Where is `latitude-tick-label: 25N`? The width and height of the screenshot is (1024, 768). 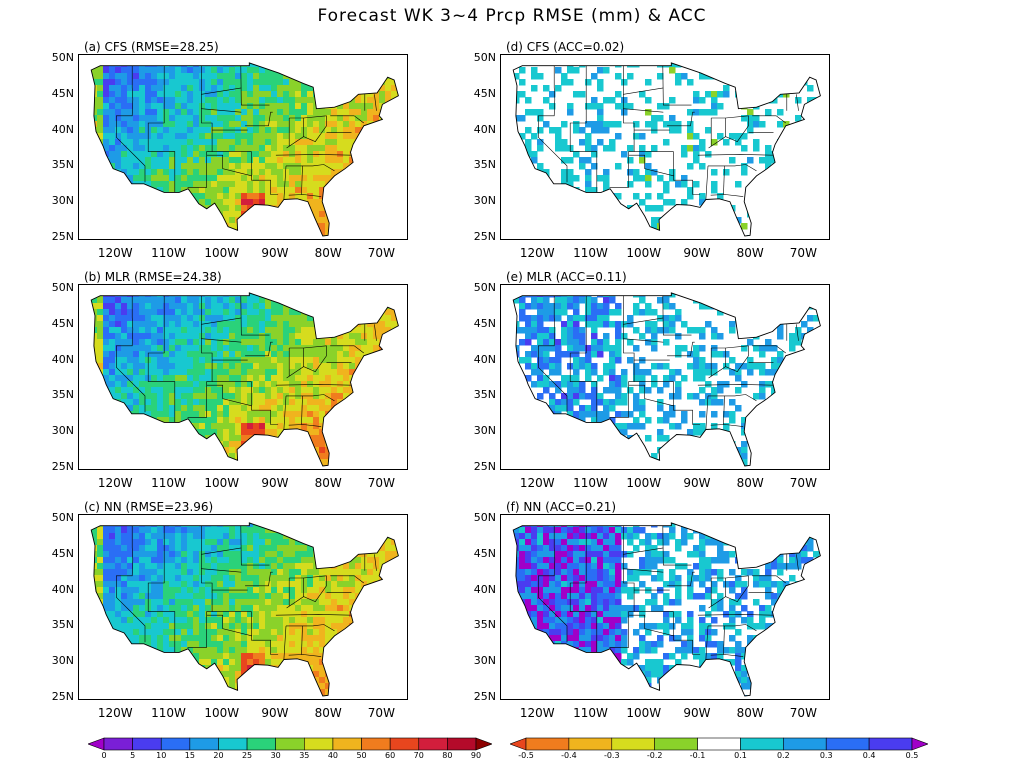
latitude-tick-label: 25N is located at coordinates (484, 236).